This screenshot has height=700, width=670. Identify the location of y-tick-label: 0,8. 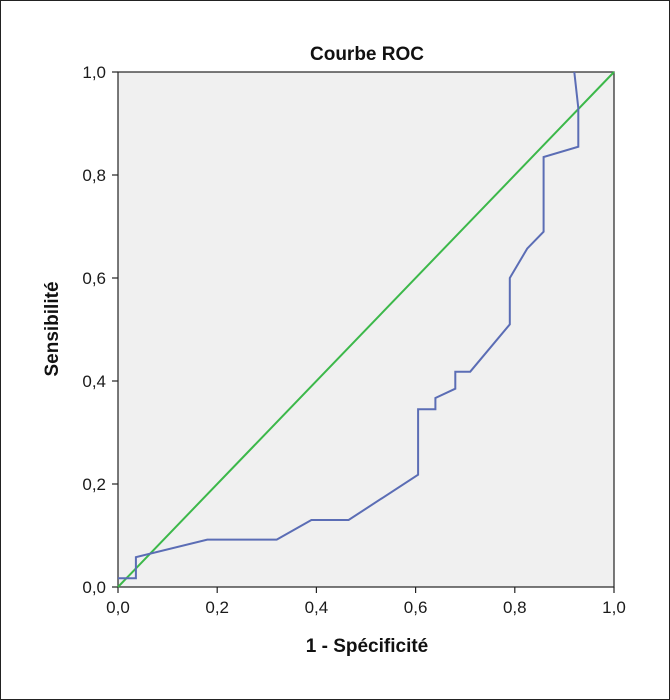
(94, 175).